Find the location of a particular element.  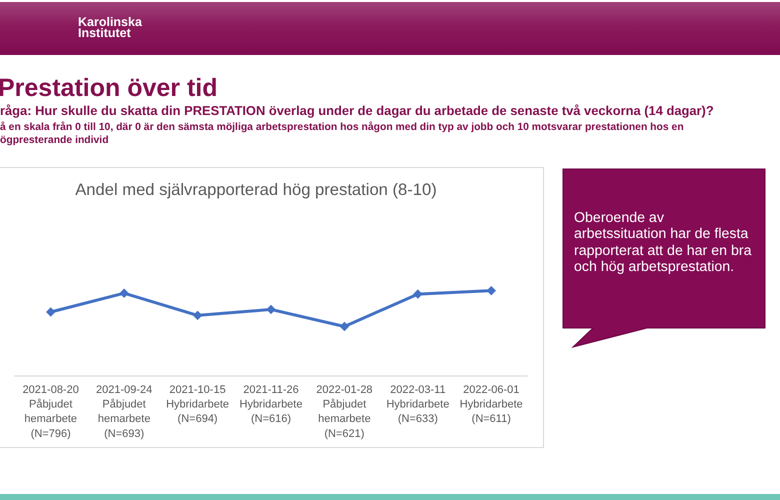

text: Oberoende av arbetssituation har de flesta rapporterat att de har en bra och hög arbetsprestation. is located at coordinates (663, 242).